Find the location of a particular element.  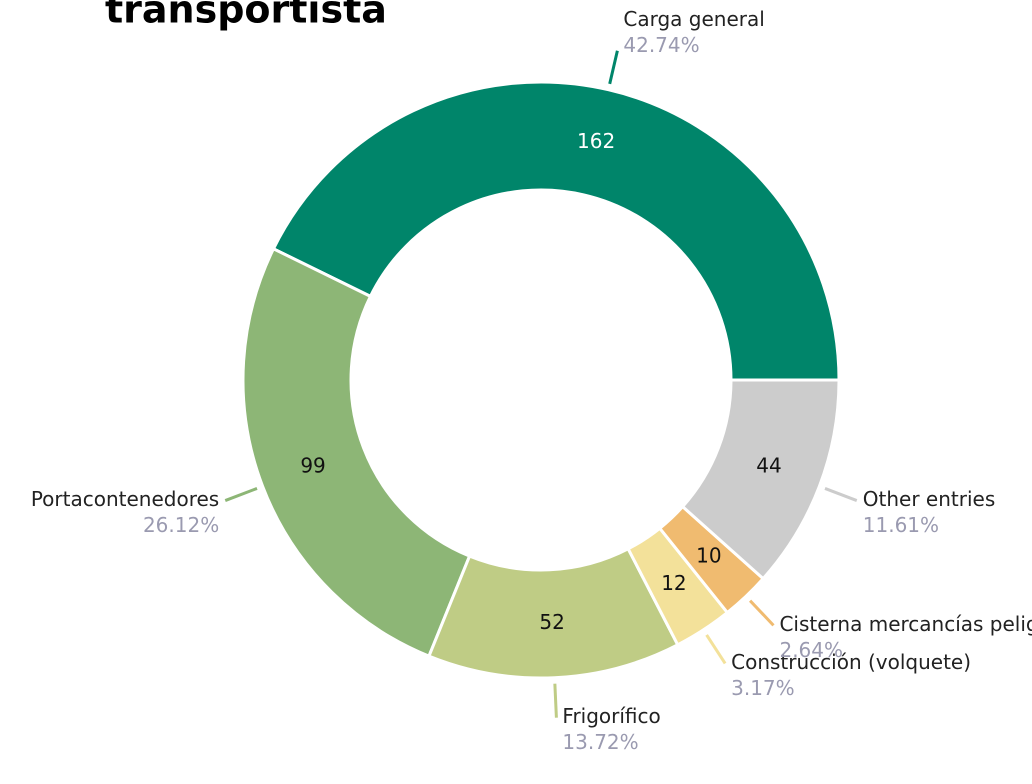

category-label: Other entries is located at coordinates (929, 499).